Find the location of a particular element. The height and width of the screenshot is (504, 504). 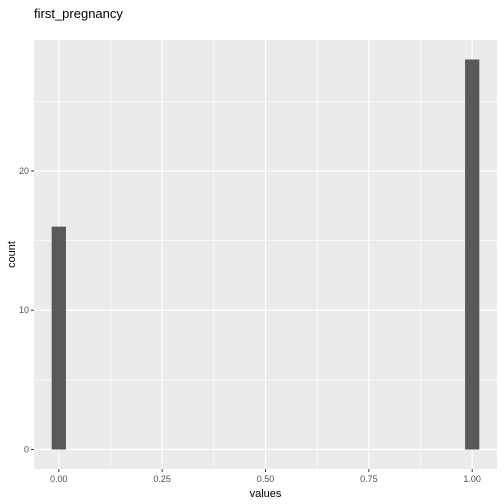

y-axis-title: count is located at coordinates (12, 254).